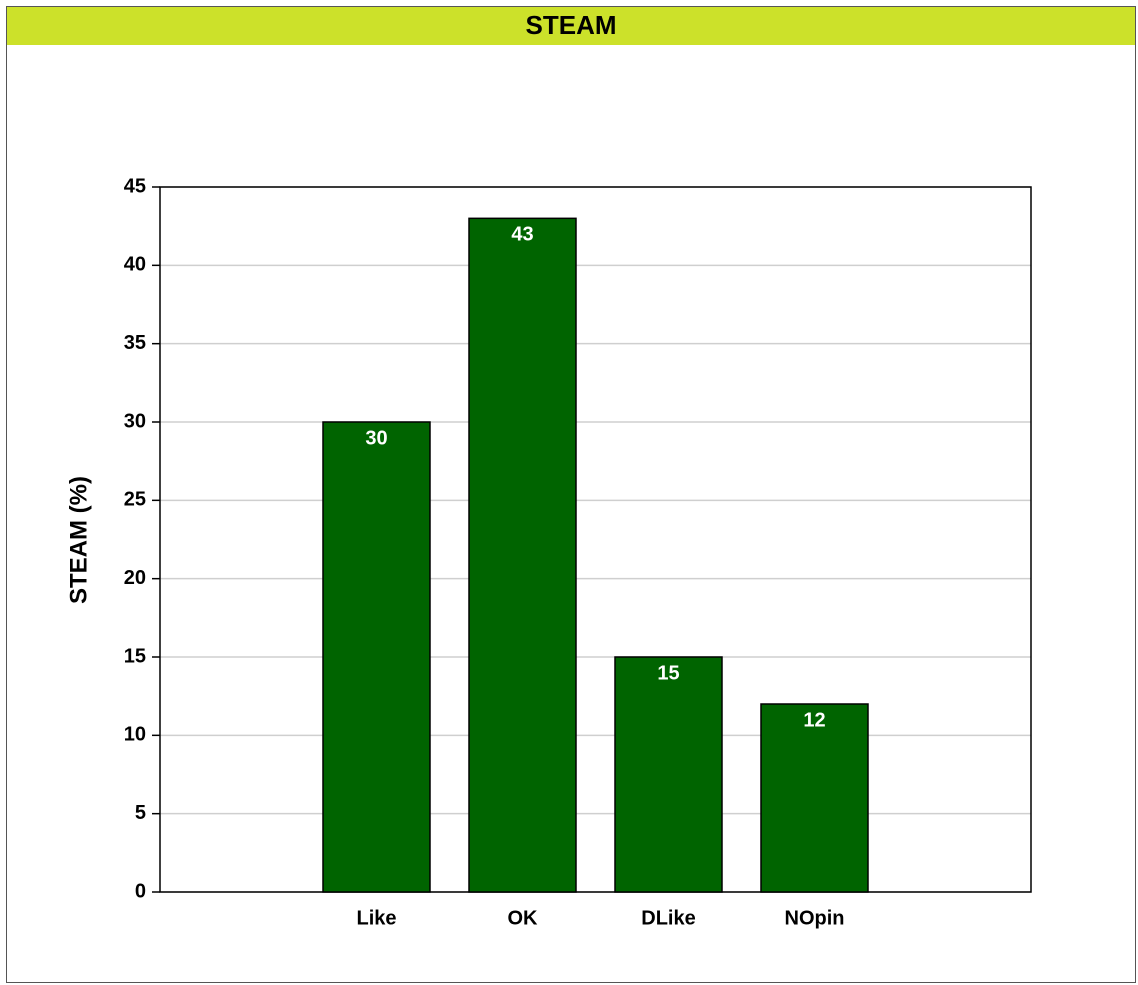 This screenshot has width=1138, height=985. Describe the element at coordinates (135, 578) in the screenshot. I see `y-tick-label: 20` at that location.